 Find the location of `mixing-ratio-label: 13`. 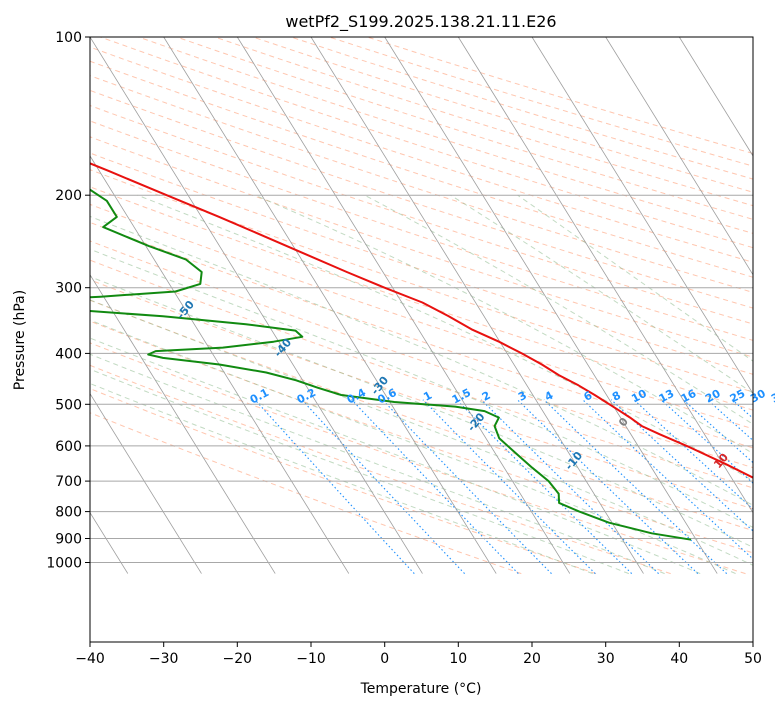

mixing-ratio-label: 13 is located at coordinates (667, 396).